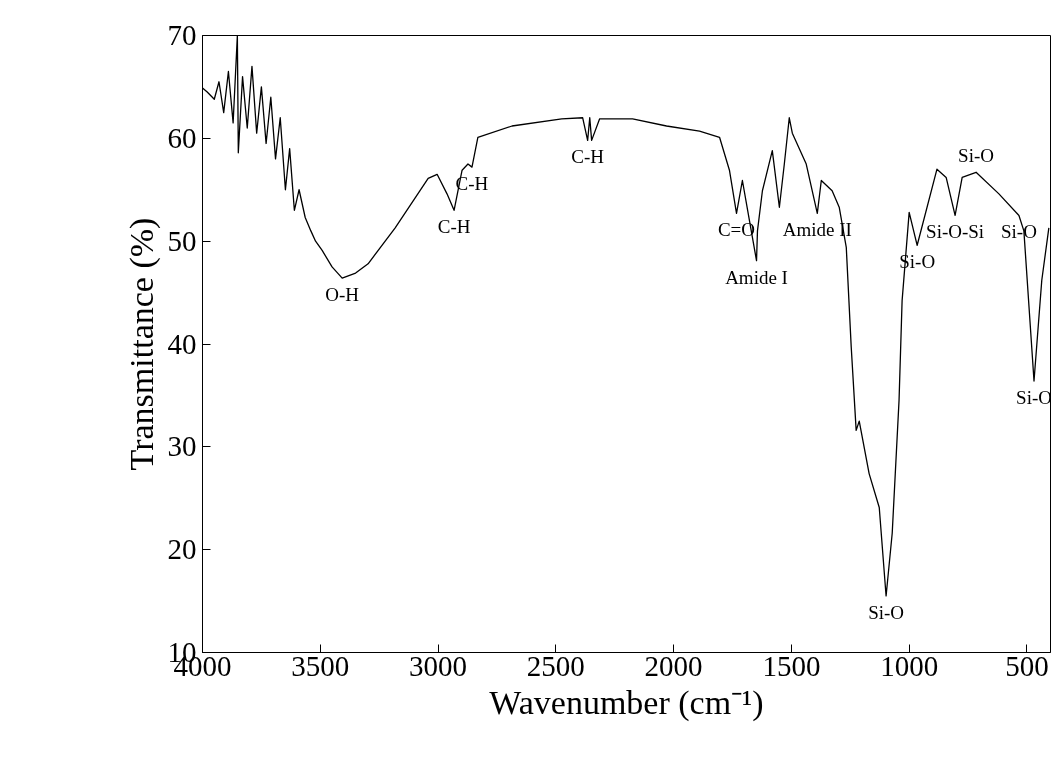 This screenshot has width=1055, height=758. Describe the element at coordinates (438, 665) in the screenshot. I see `x-tick-label: 3000` at that location.